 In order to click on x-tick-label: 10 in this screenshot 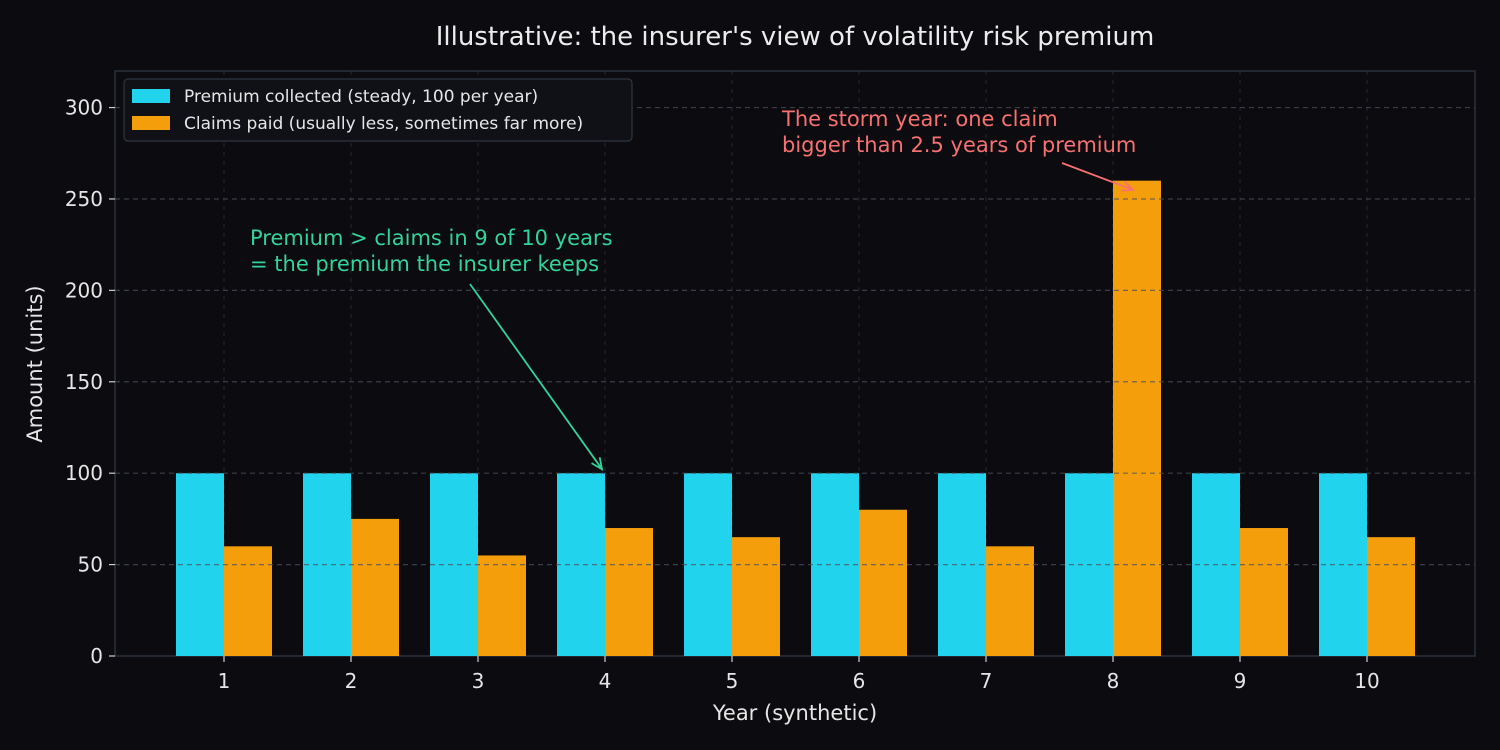, I will do `click(1366, 681)`.